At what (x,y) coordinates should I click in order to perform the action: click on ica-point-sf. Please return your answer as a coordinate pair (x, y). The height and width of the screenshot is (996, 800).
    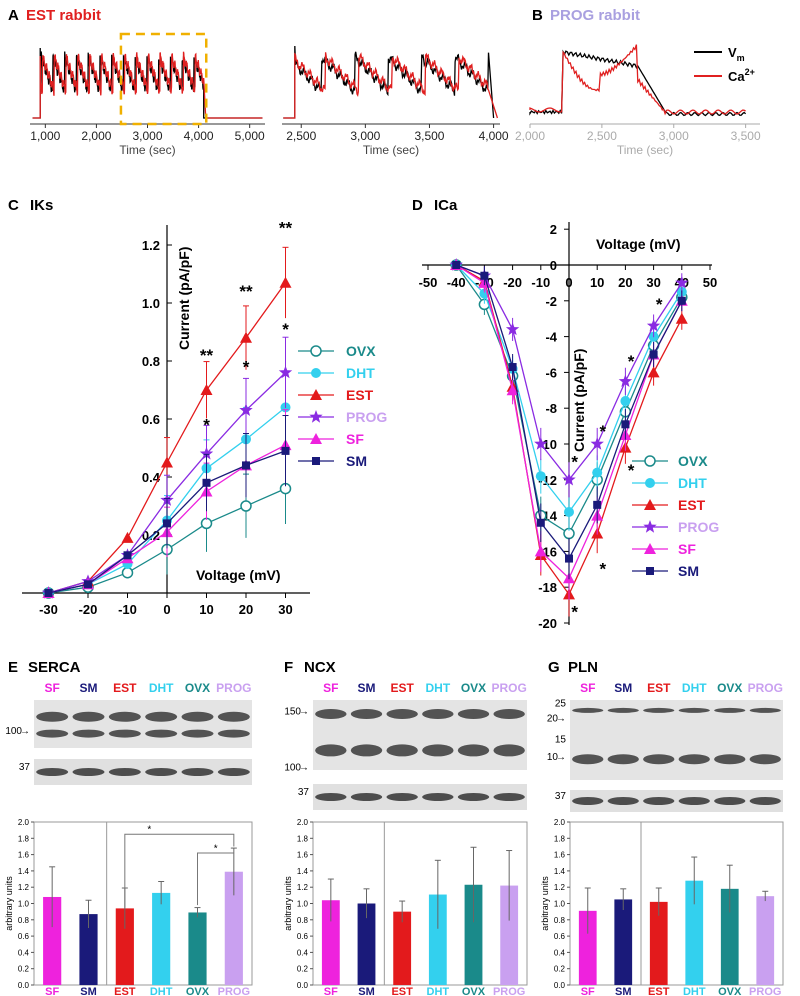
    Looking at the image, I should click on (512, 390).